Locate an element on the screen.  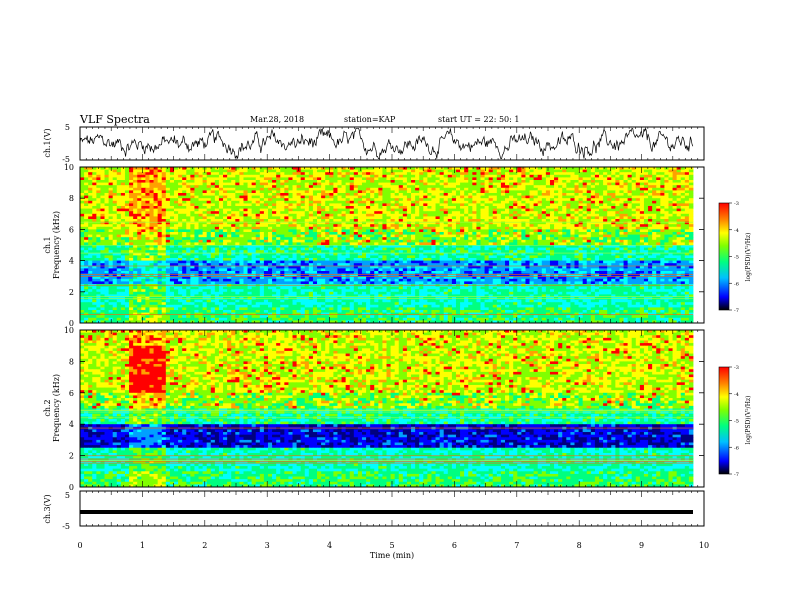
time-axis-labels: 0 1 2 3 4 5 6 7 8 9 10 is located at coordinates (393, 545).